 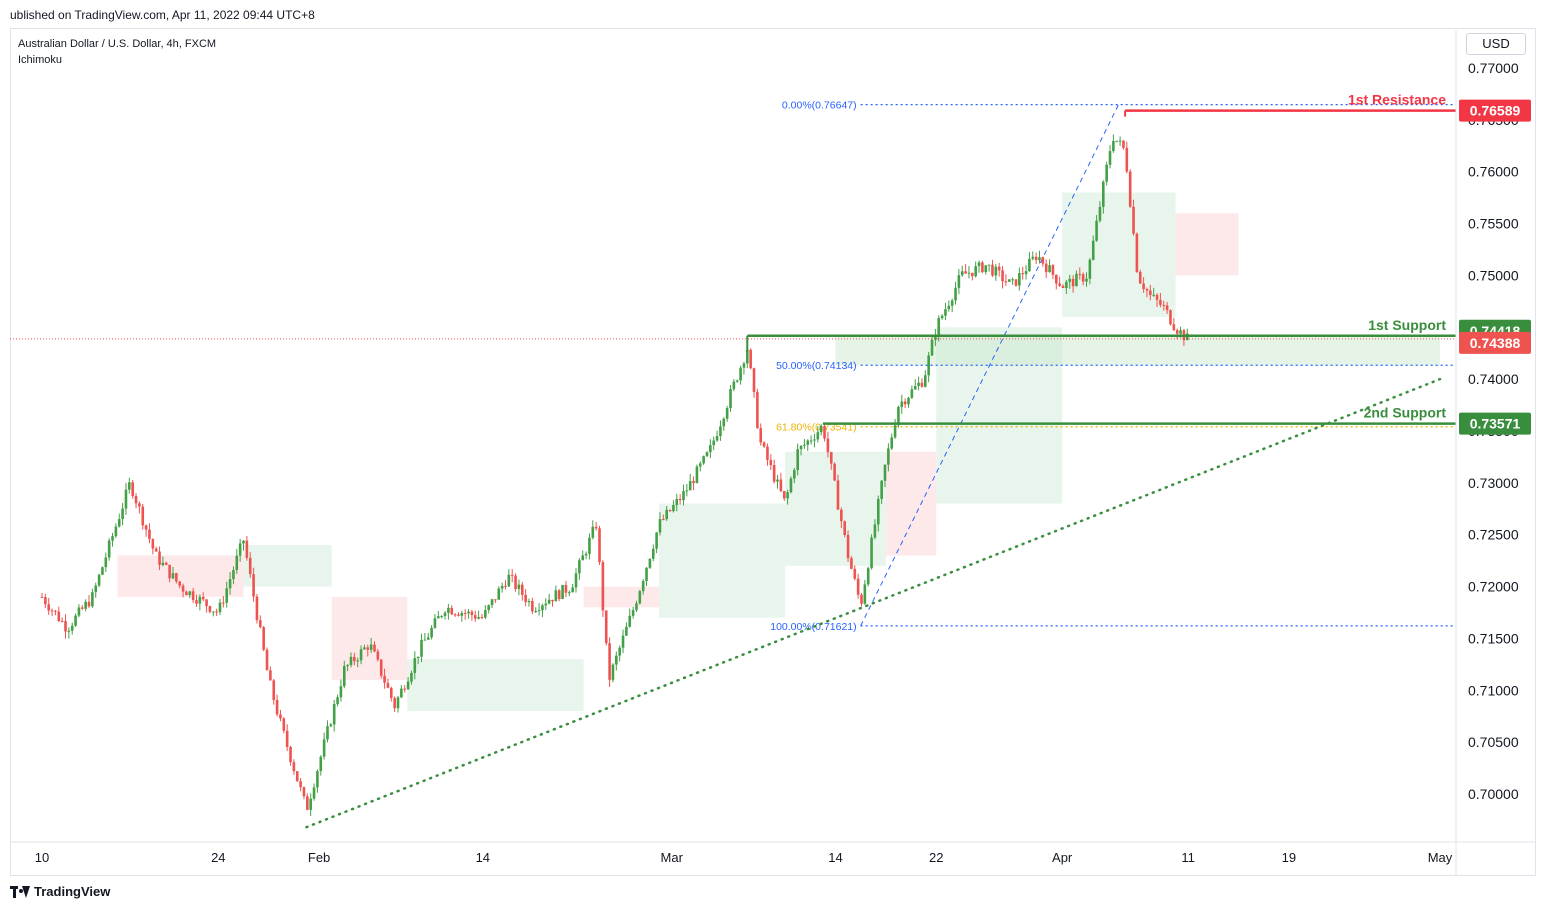 What do you see at coordinates (60, 891) in the screenshot?
I see `footer-brand: TradingView` at bounding box center [60, 891].